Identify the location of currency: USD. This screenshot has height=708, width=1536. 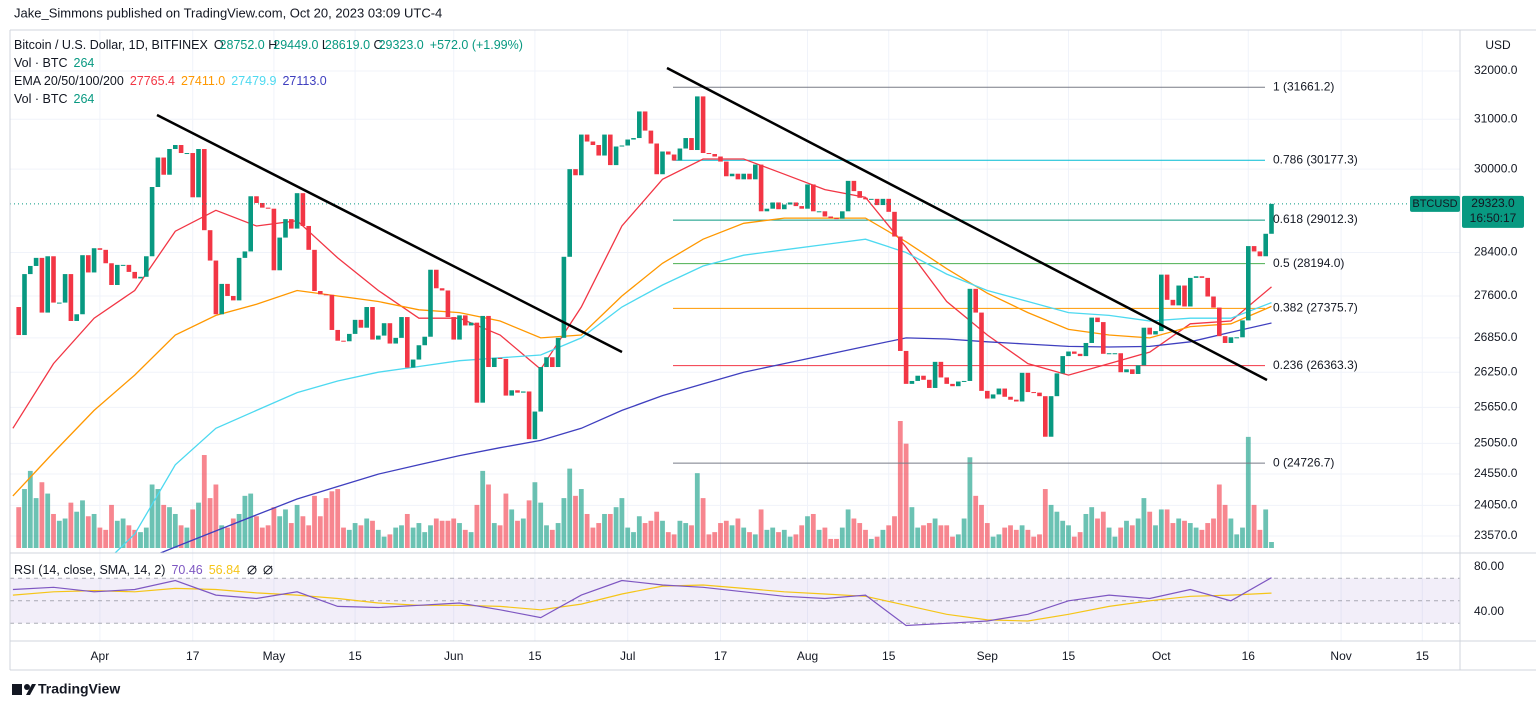
(1498, 45).